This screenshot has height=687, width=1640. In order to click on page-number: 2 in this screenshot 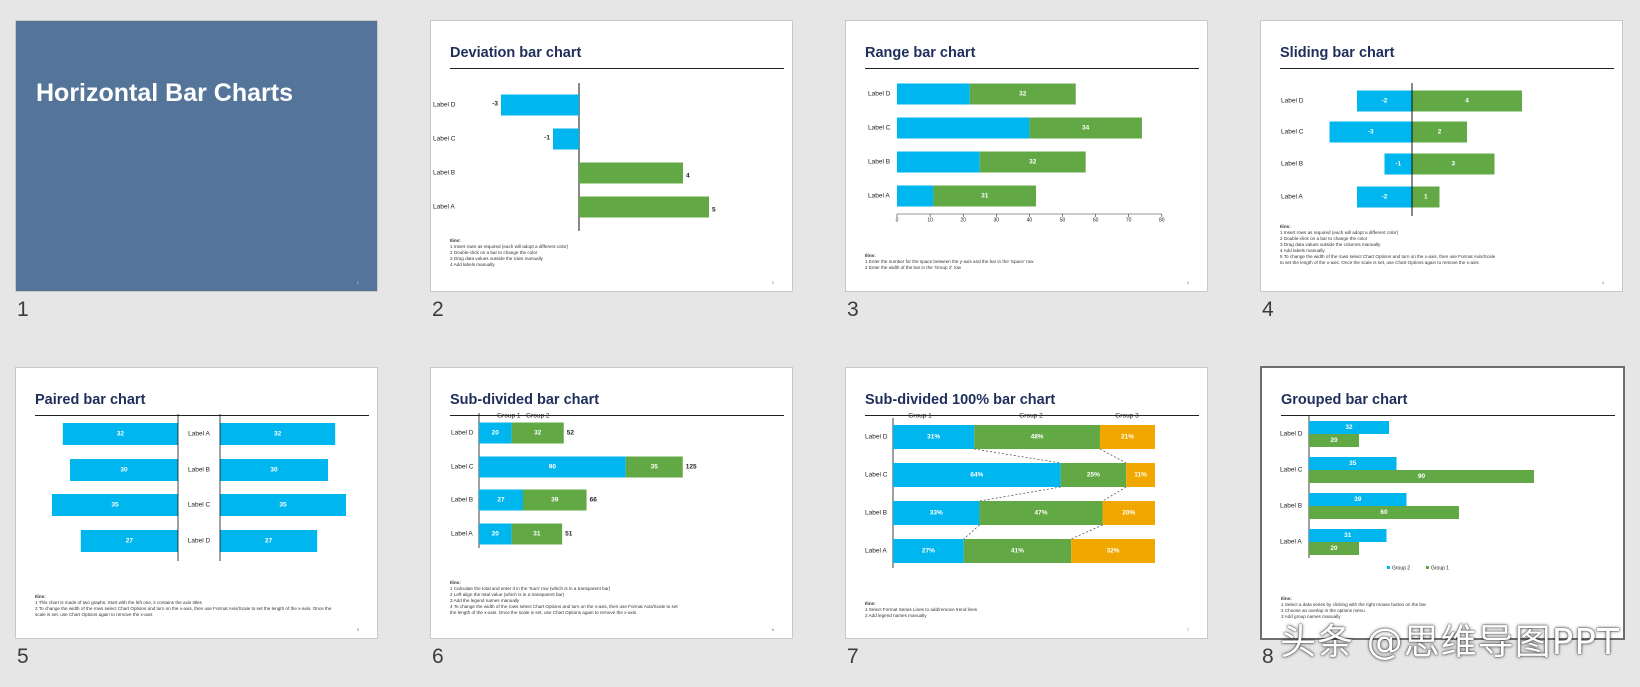, I will do `click(772, 282)`.